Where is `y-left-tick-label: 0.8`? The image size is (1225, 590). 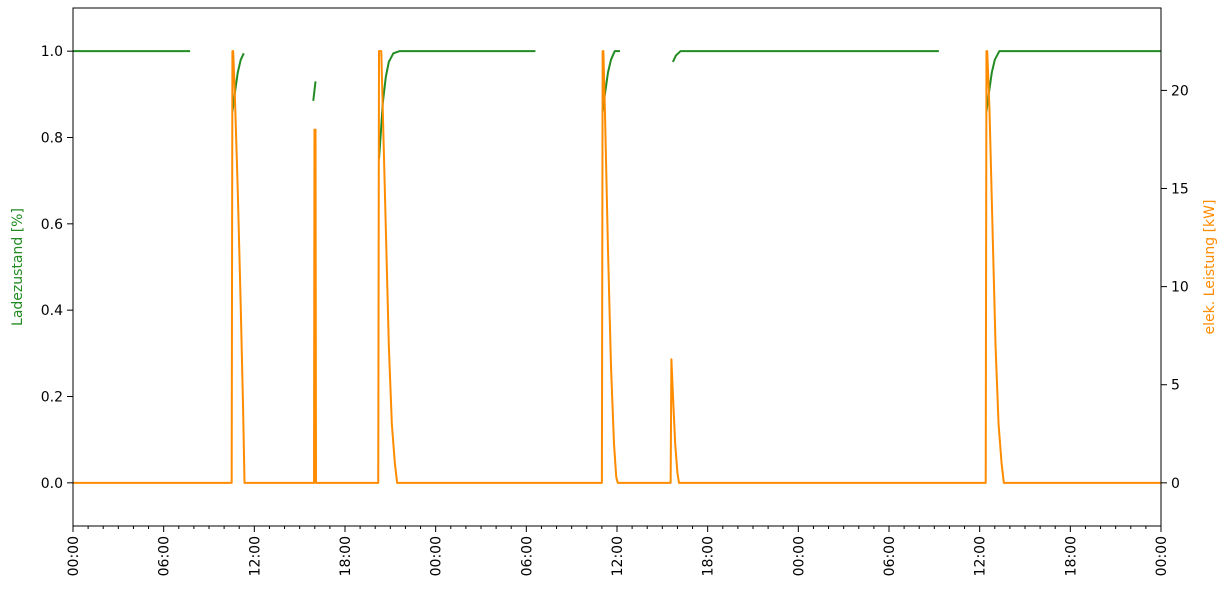
y-left-tick-label: 0.8 is located at coordinates (52, 139).